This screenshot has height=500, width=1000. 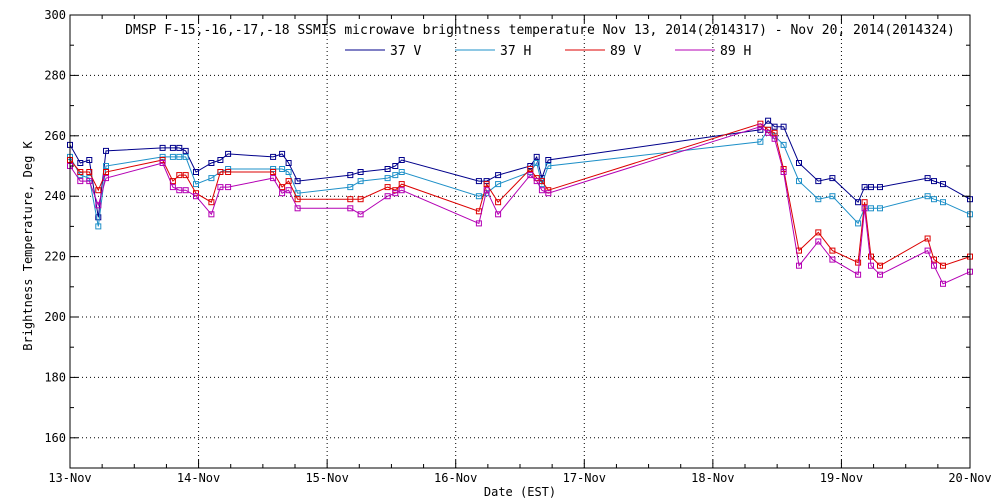 What do you see at coordinates (55, 75) in the screenshot?
I see `y-tick-label: 280` at bounding box center [55, 75].